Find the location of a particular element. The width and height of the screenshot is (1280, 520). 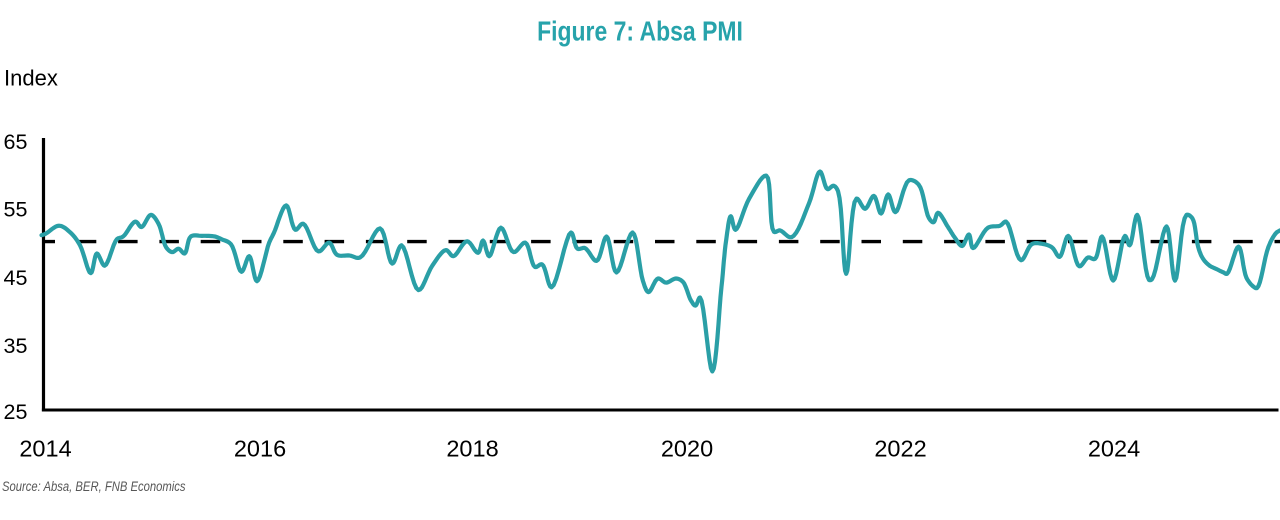

svg-text: 35 is located at coordinates (16, 346).